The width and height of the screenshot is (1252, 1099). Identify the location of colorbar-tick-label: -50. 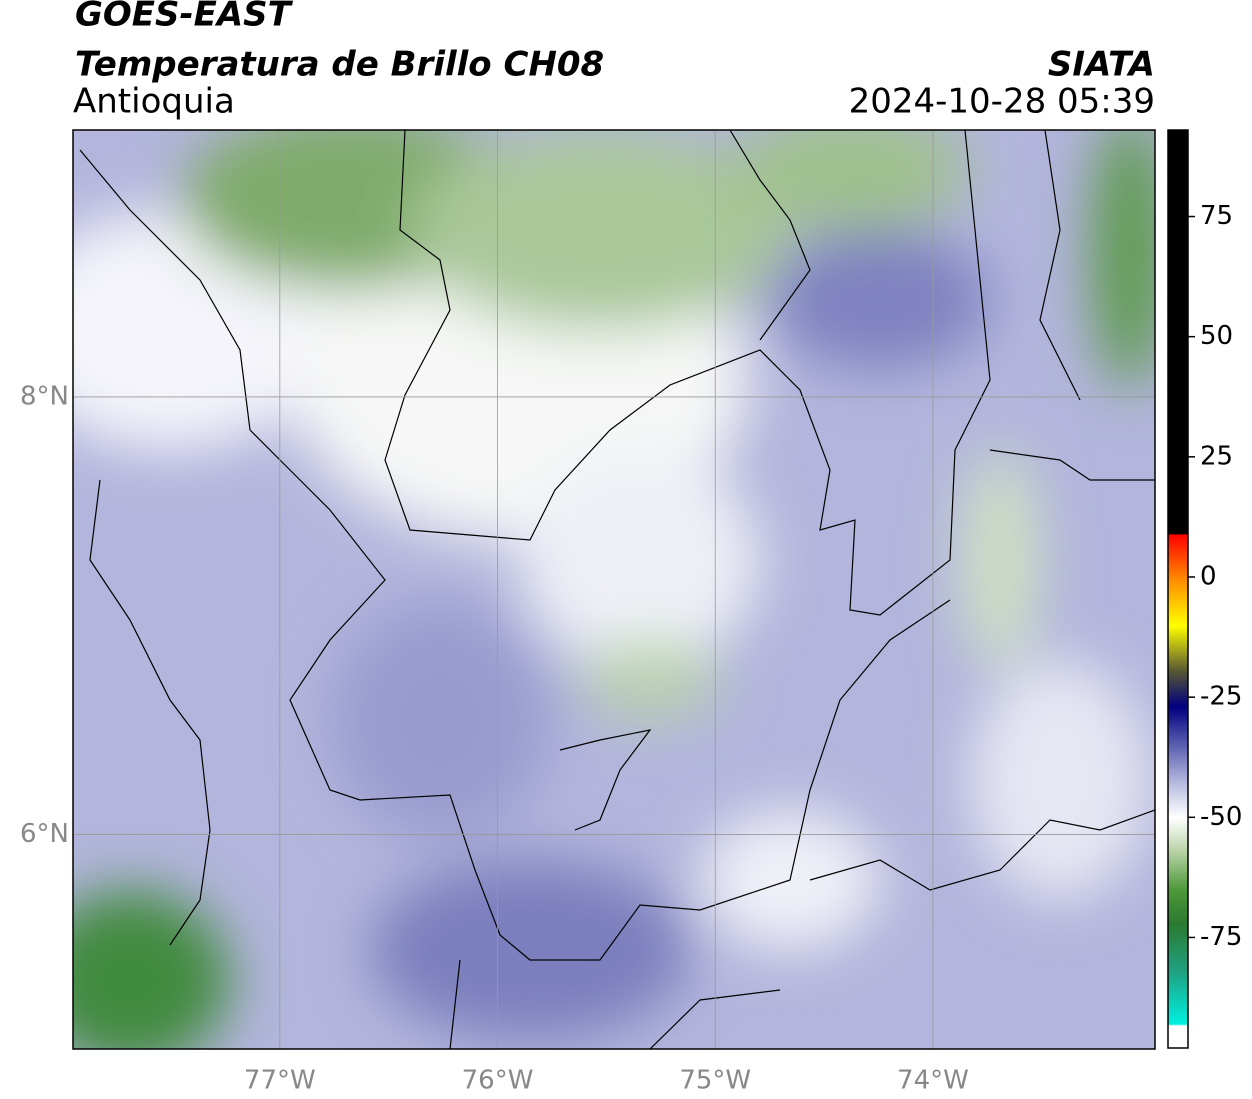
(1221, 817).